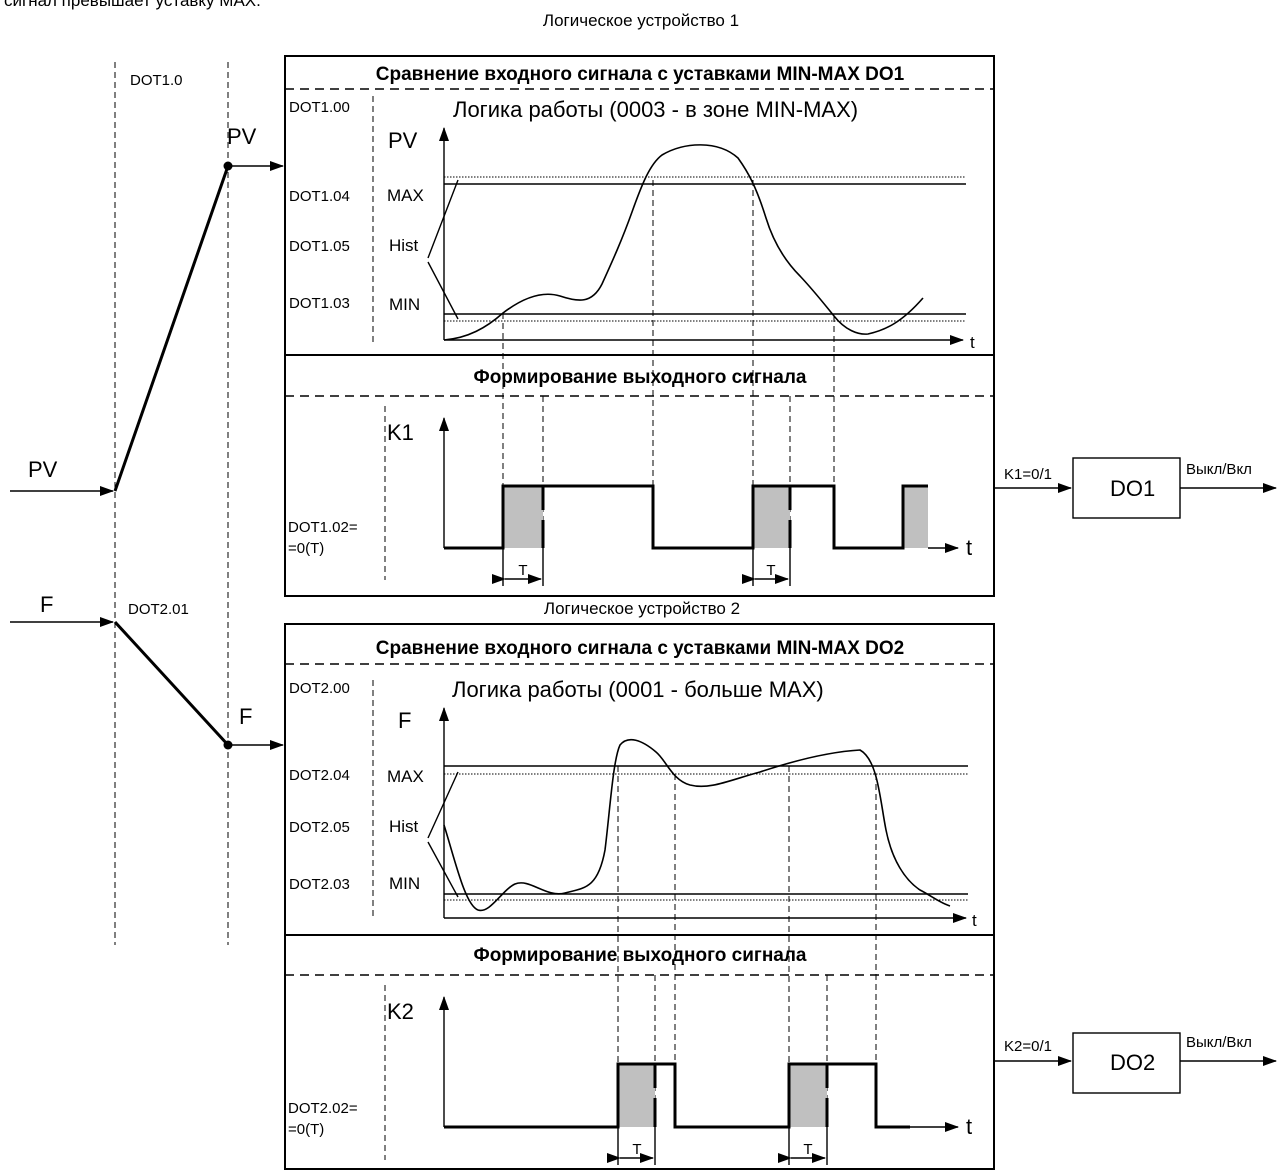 The height and width of the screenshot is (1171, 1282). I want to click on device1-output-x-label: t, so click(969, 547).